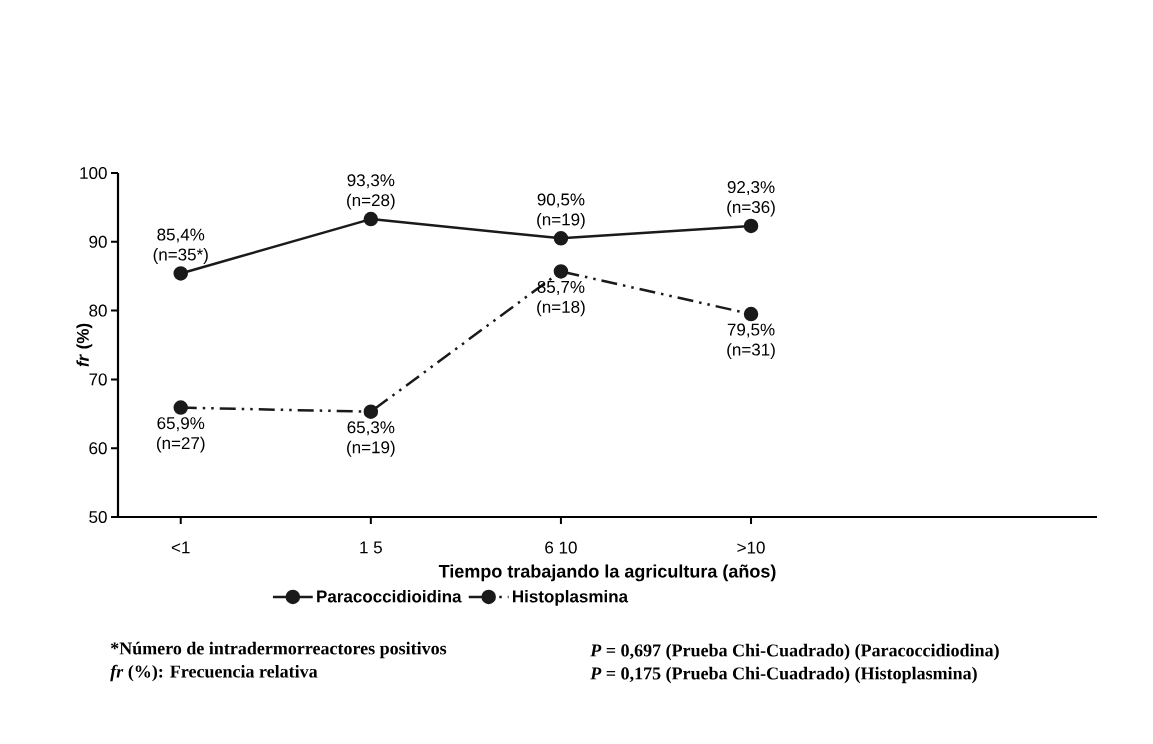 The image size is (1153, 744). I want to click on text: P = 0,175 (Prueba Chi-Cuadrado) (Histoplasmina), so click(783, 675).